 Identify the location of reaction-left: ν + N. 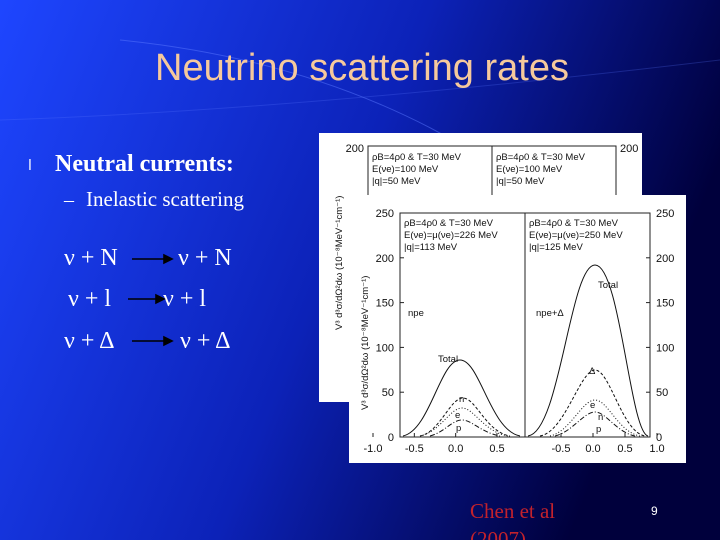
(91, 258).